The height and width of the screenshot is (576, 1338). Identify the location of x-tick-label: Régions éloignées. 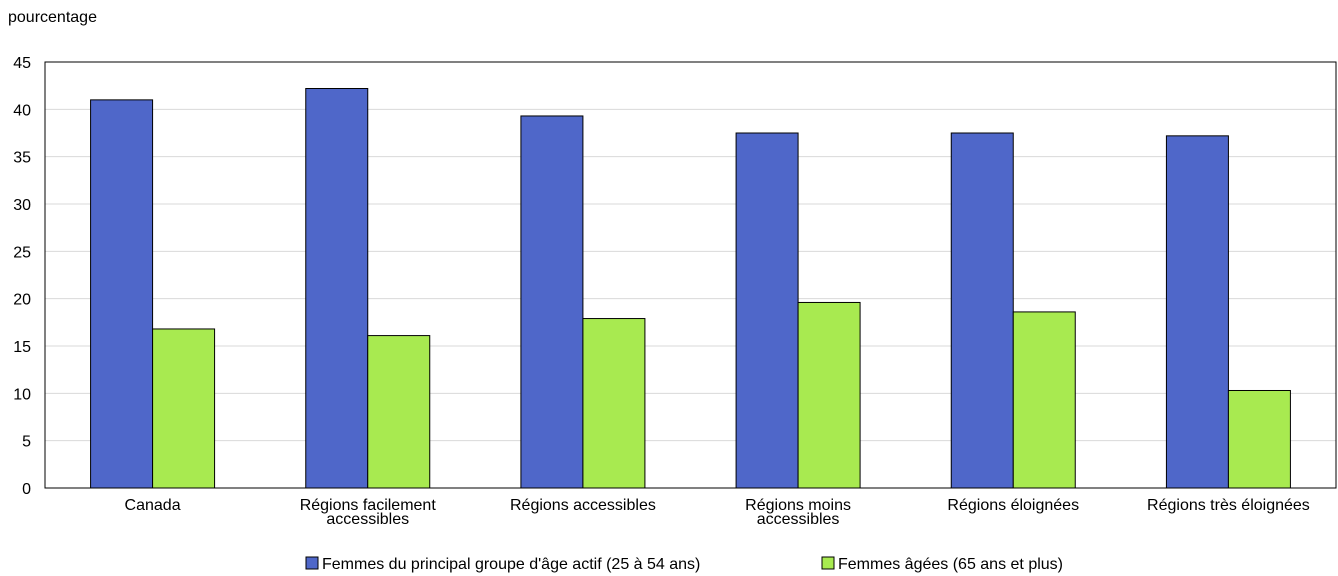
(1013, 505).